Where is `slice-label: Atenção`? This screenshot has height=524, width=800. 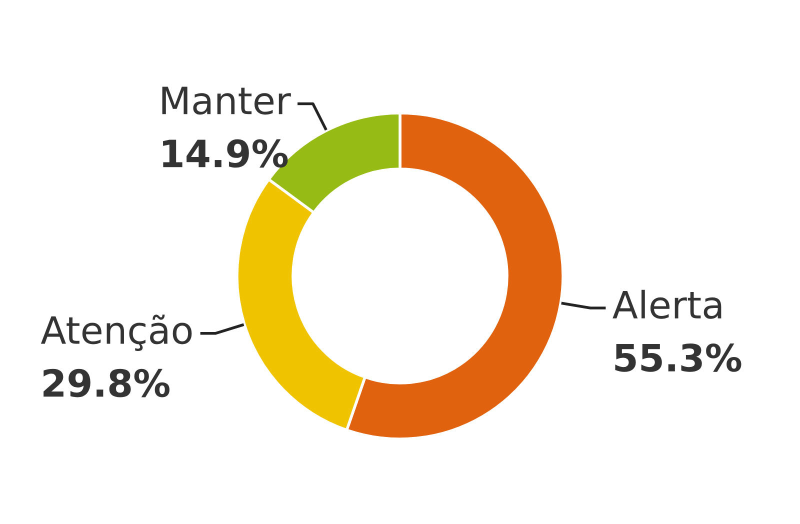 slice-label: Atenção is located at coordinates (116, 332).